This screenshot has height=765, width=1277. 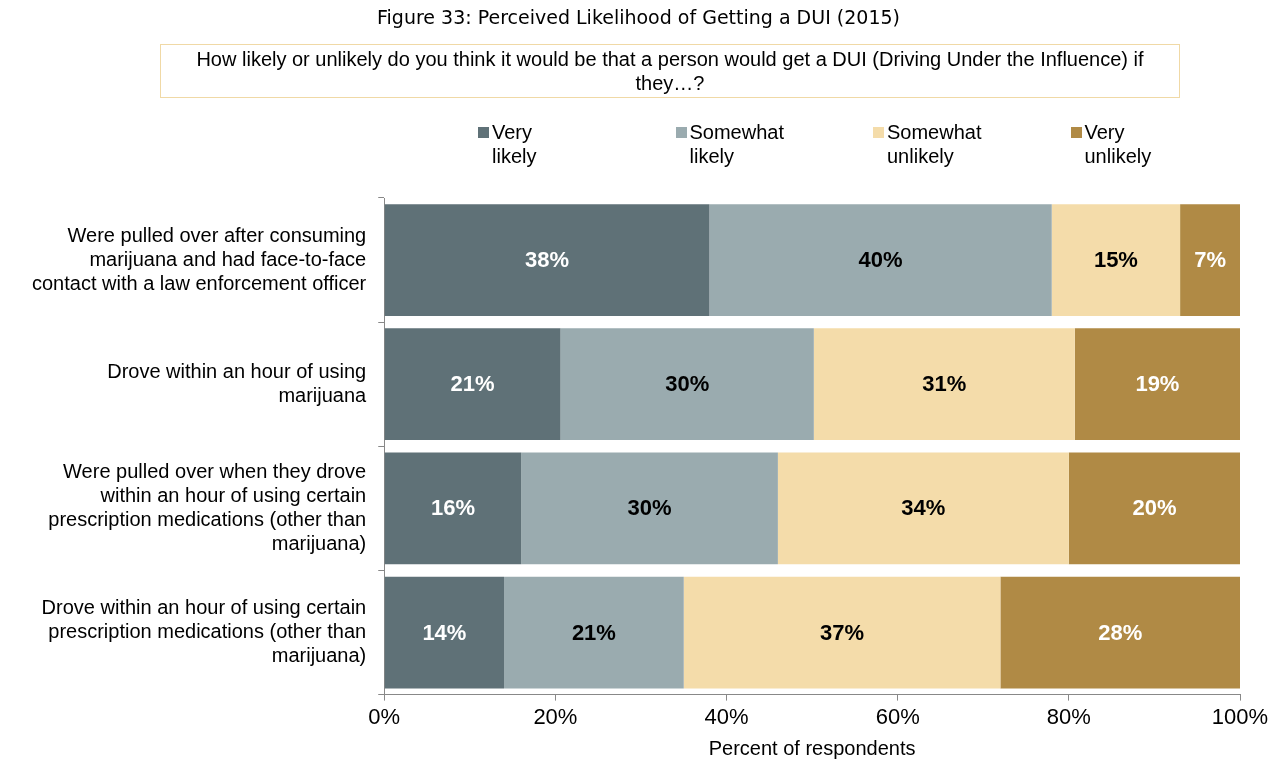 I want to click on x-tick-label: 40%, so click(x=726, y=716).